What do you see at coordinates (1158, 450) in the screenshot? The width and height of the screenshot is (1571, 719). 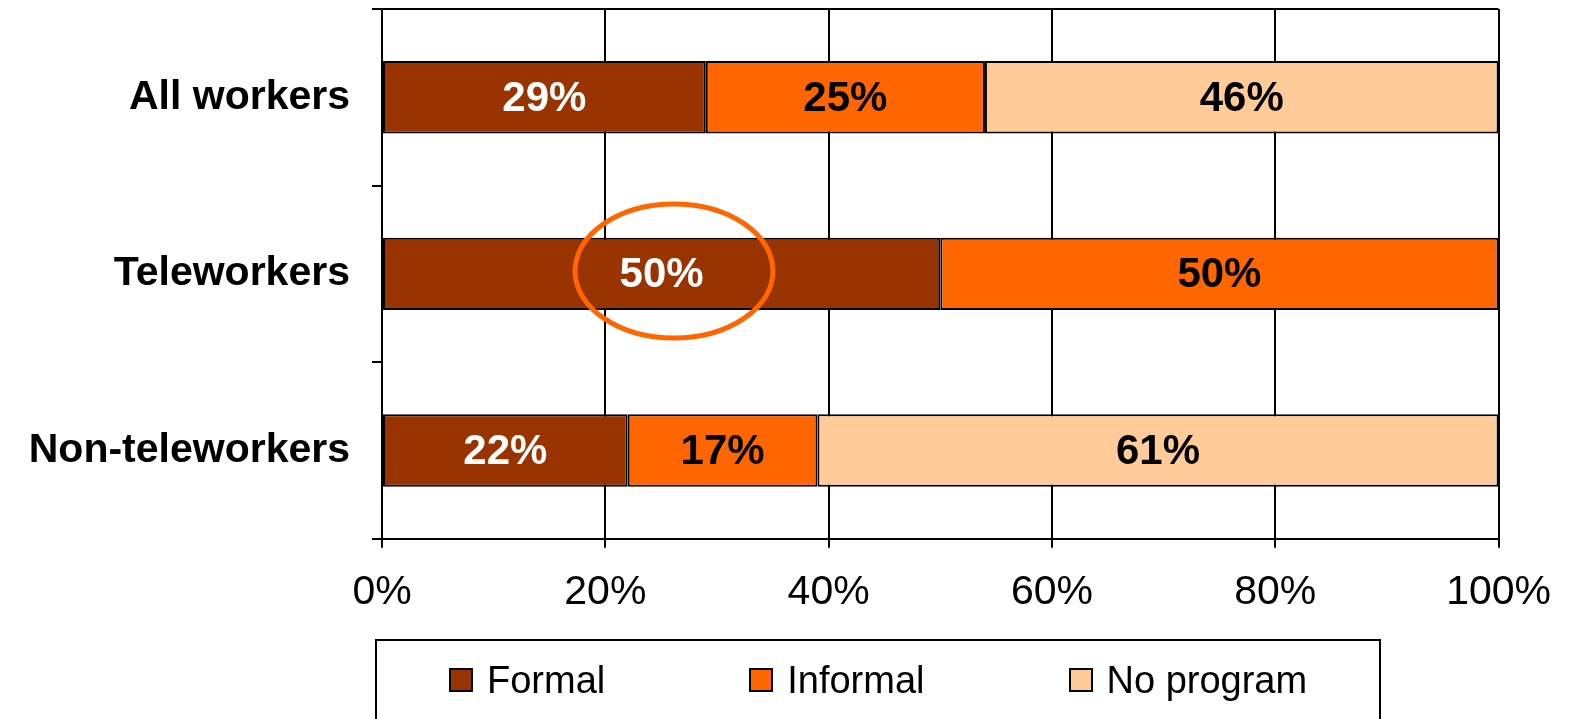 I see `data-label: 61%` at bounding box center [1158, 450].